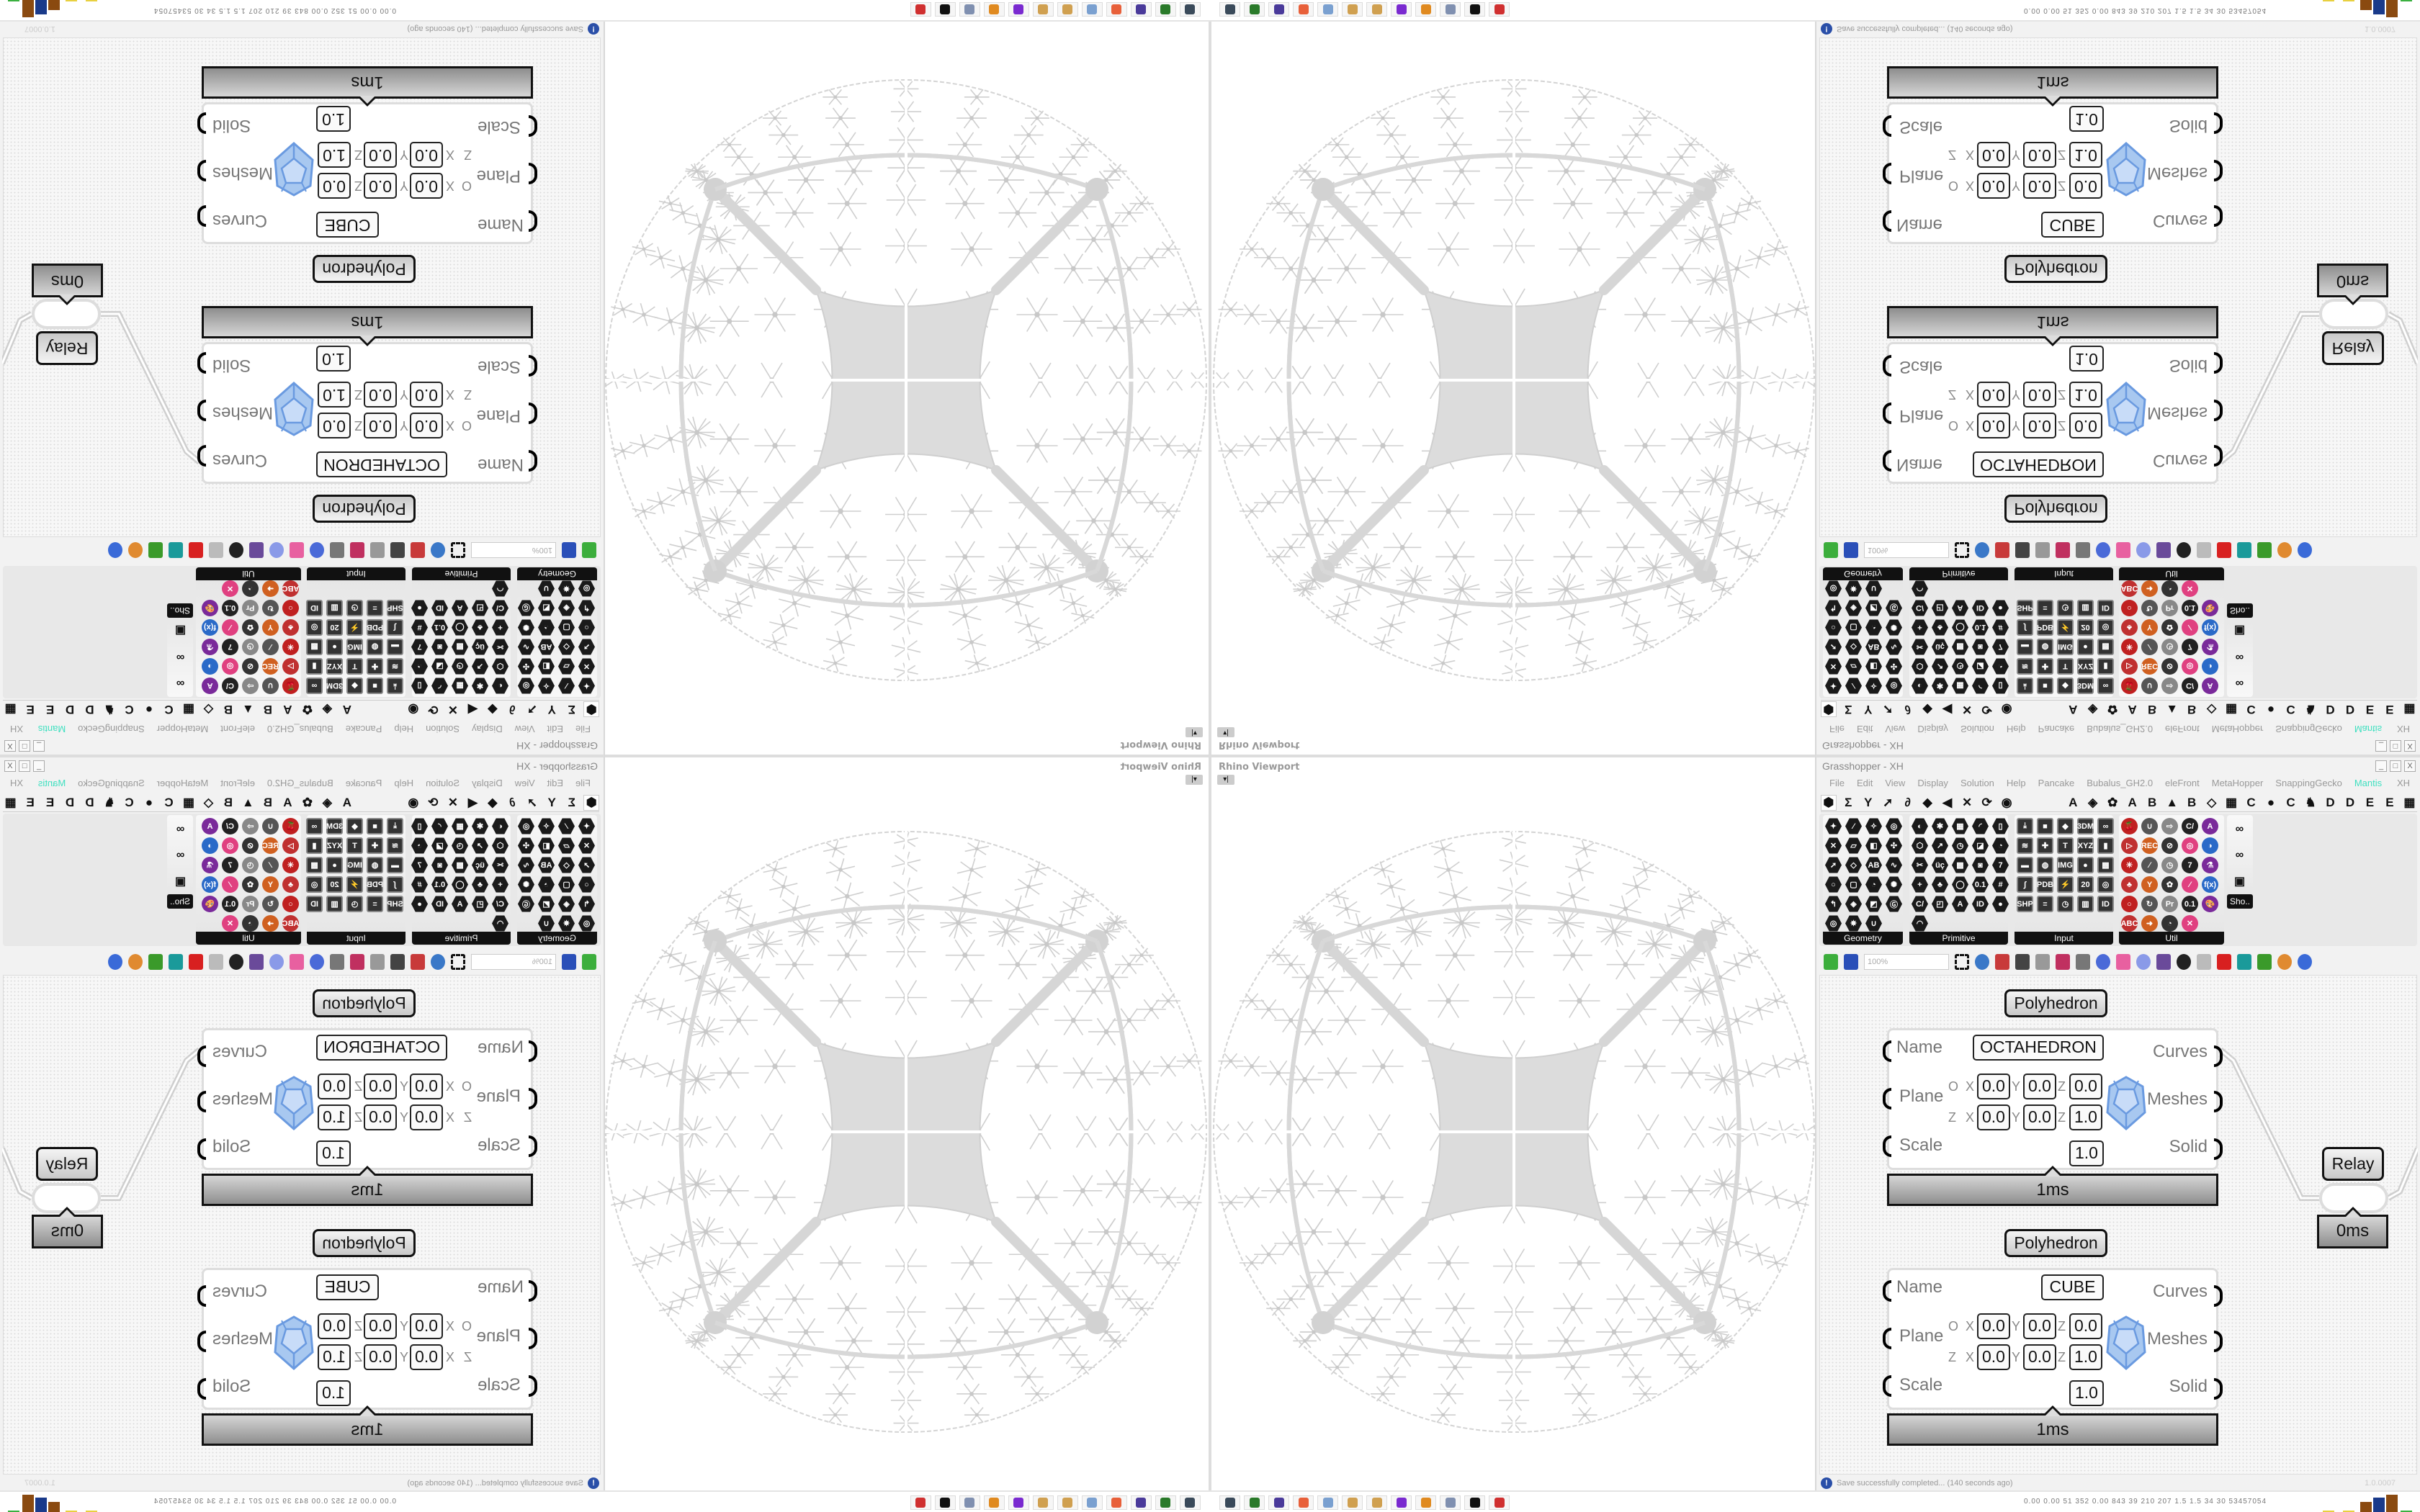 This screenshot has width=2420, height=1512. Describe the element at coordinates (270, 865) in the screenshot. I see `component-icon: ∕` at that location.